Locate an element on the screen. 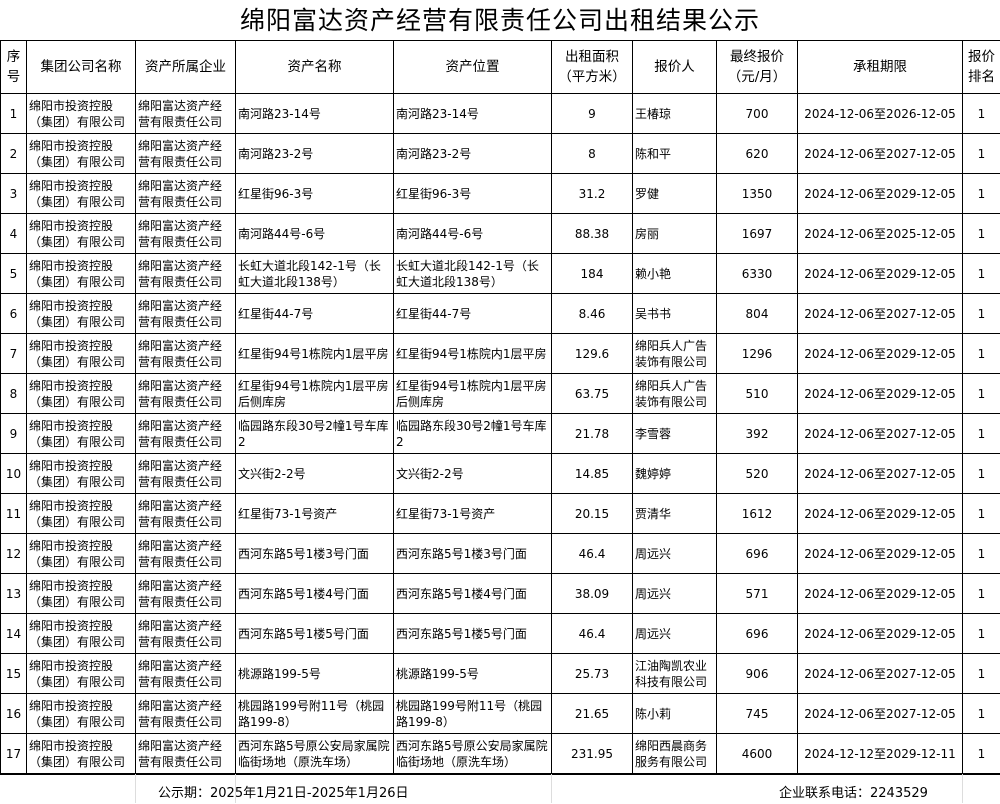 The width and height of the screenshot is (1000, 804). cell-index: 6 is located at coordinates (14, 314).